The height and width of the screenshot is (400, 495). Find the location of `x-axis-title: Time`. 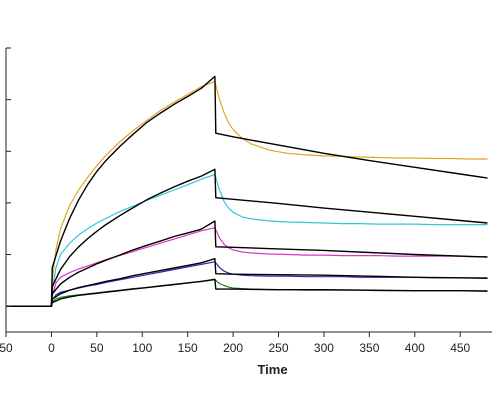

x-axis-title: Time is located at coordinates (272, 369).